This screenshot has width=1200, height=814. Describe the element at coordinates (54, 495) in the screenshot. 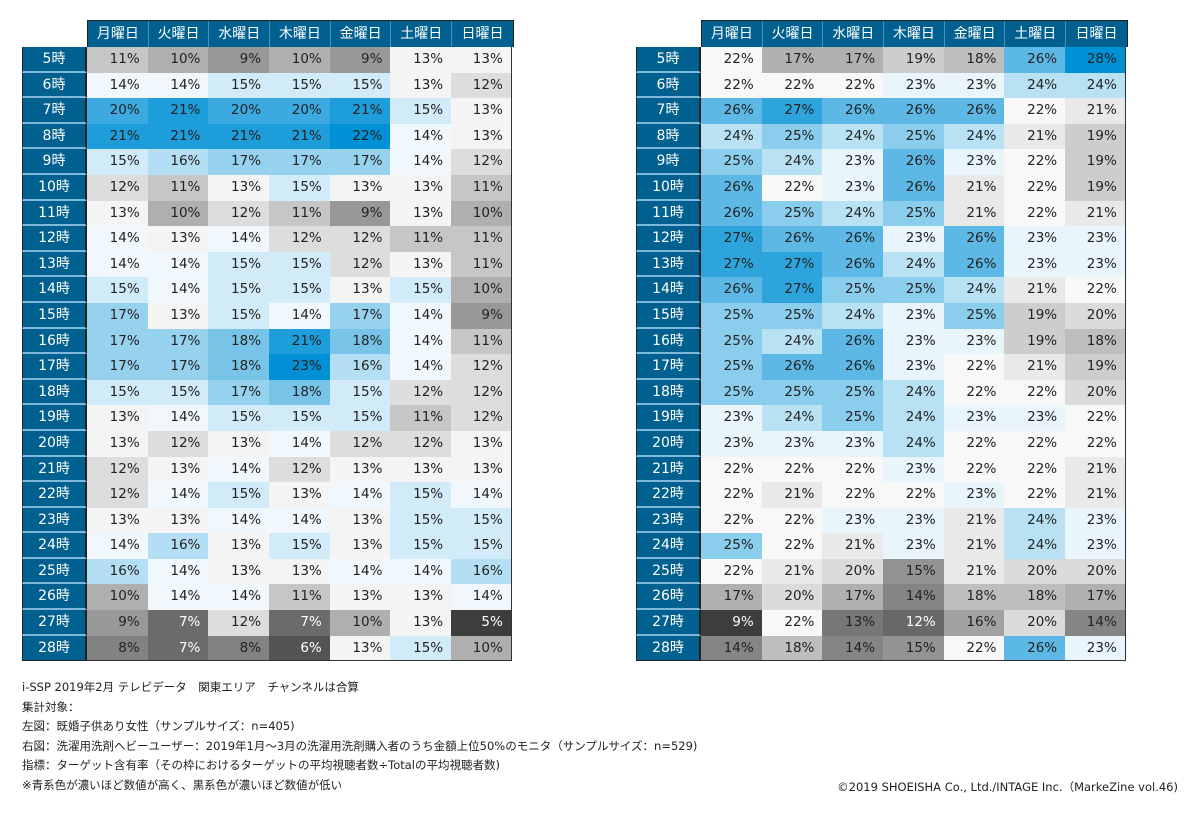

I see `hour-label: 22時` at that location.